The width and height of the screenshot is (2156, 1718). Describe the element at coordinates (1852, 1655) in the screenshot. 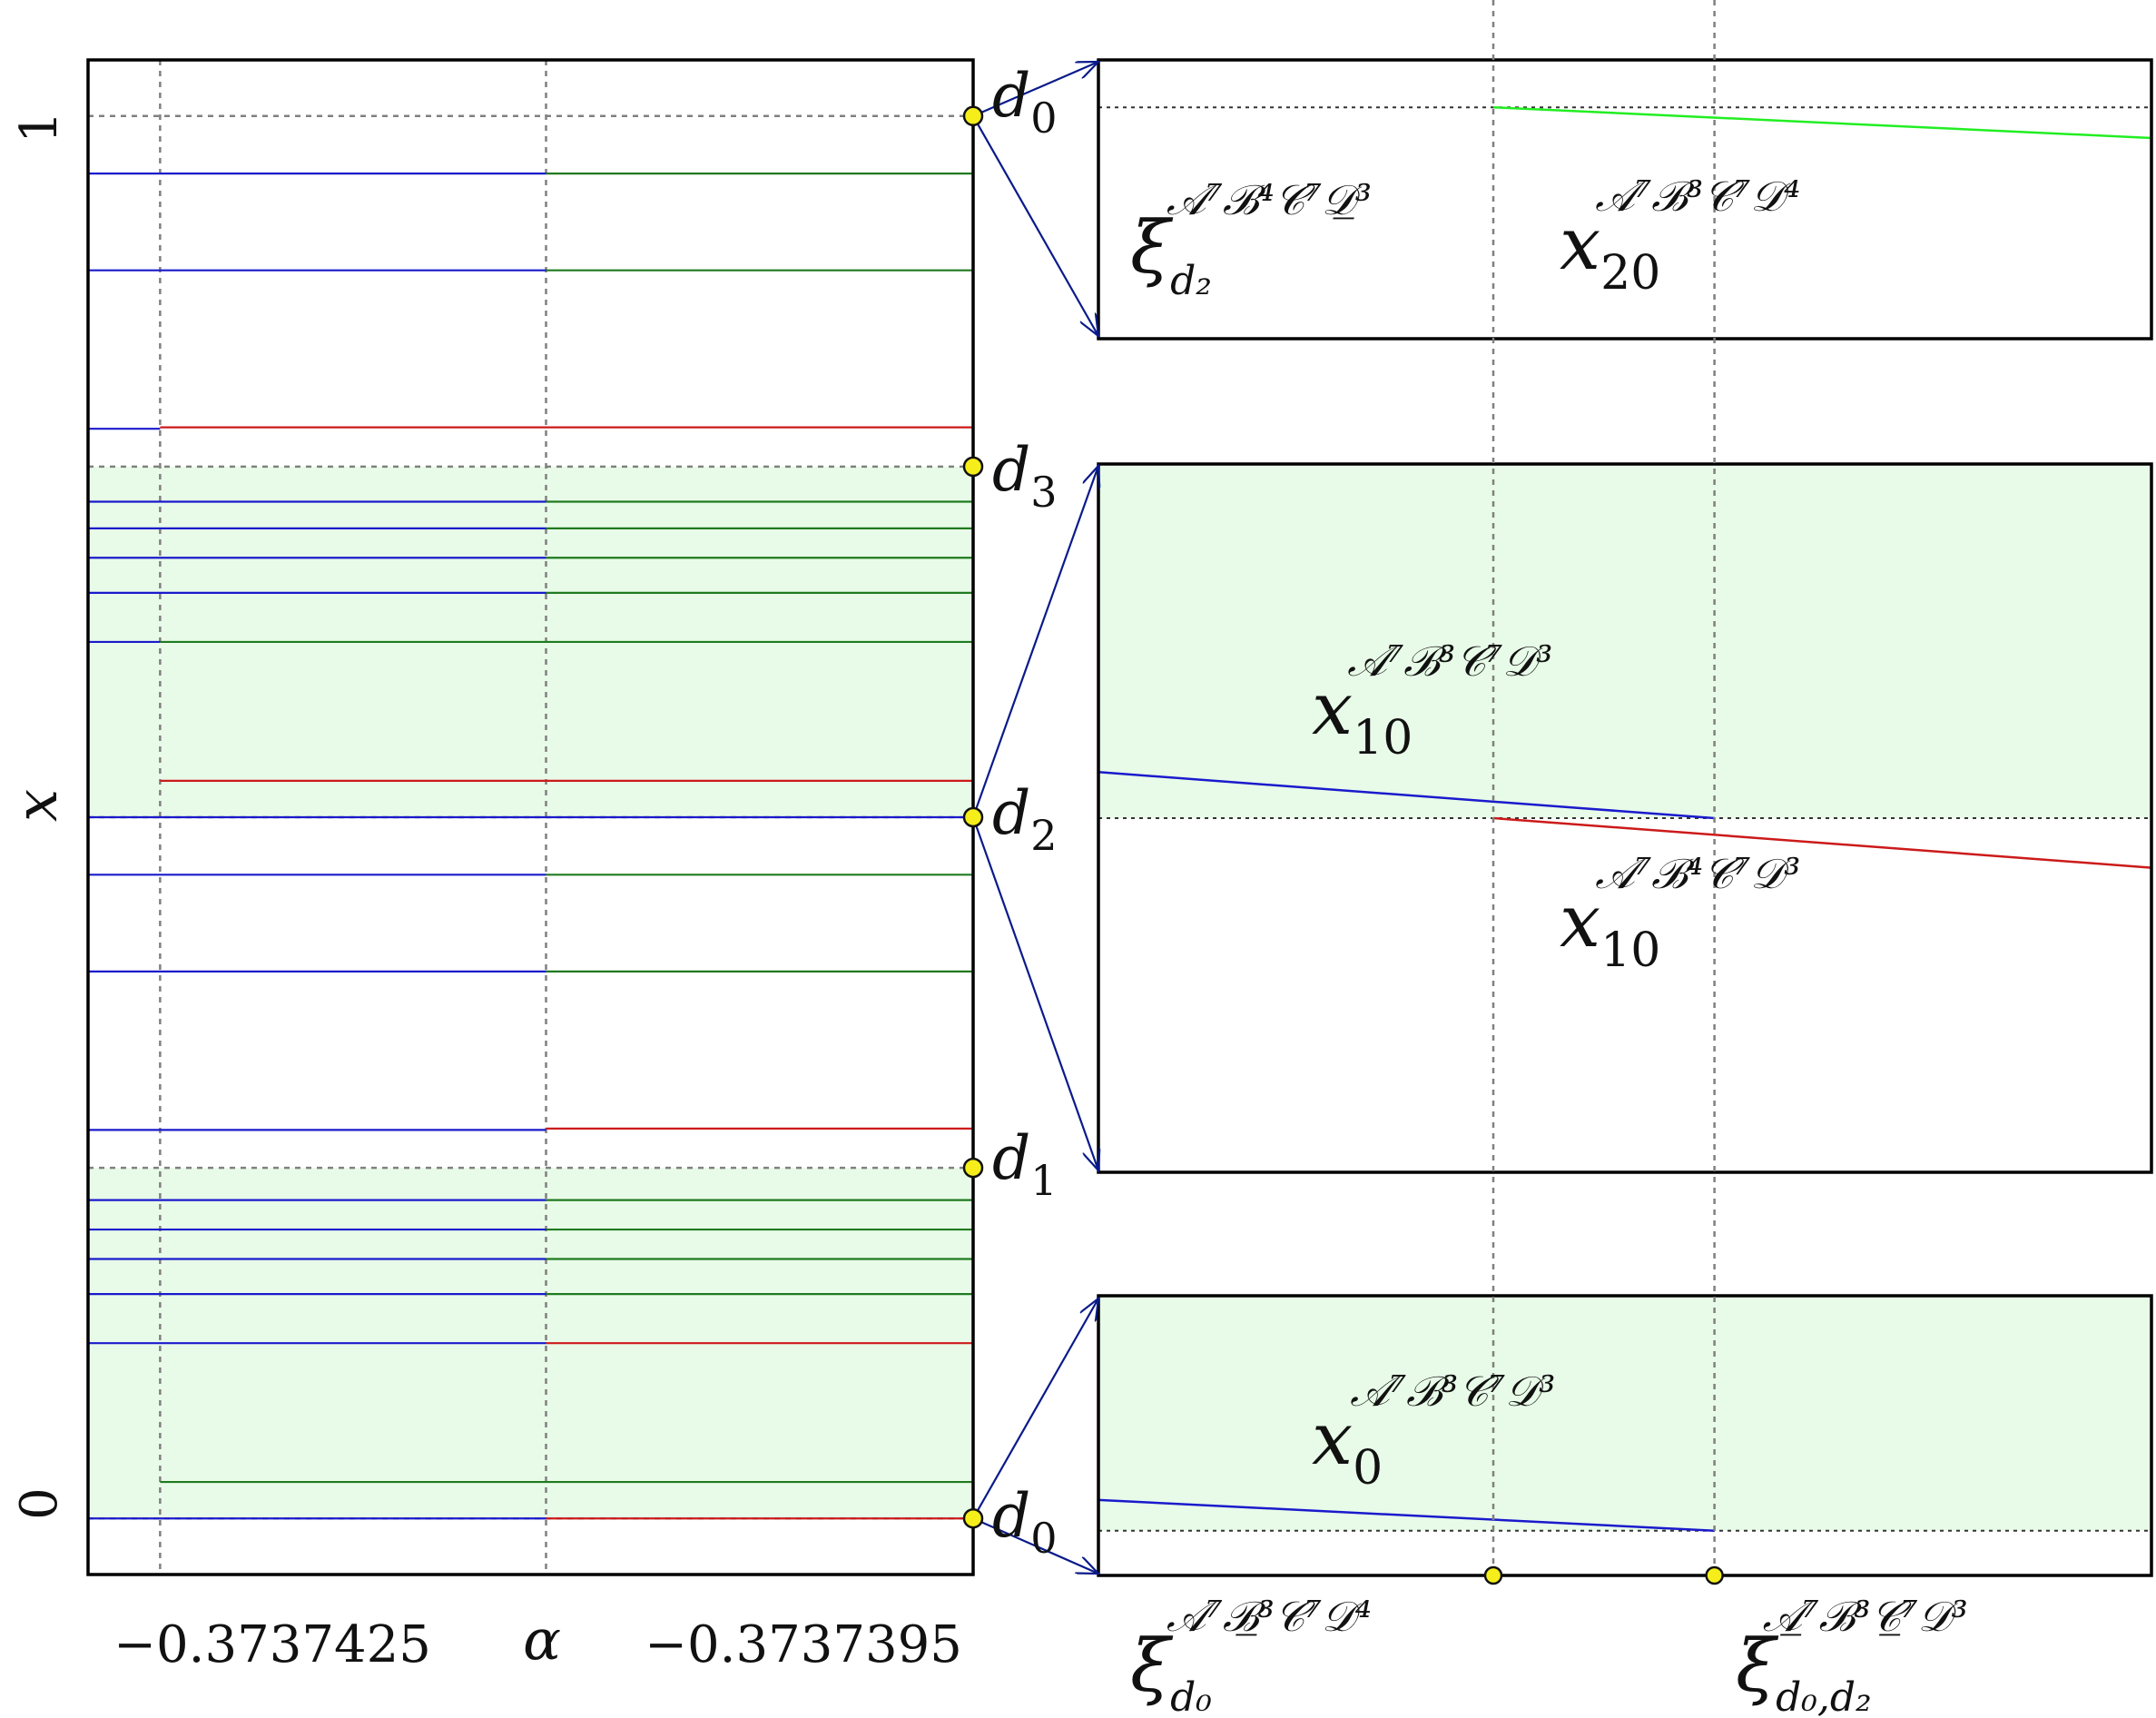

I see `label-xi-d0d2: ξd₀,d₂𝒜̲⁷ℬ³𝒞̲⁷𝒟³` at that location.